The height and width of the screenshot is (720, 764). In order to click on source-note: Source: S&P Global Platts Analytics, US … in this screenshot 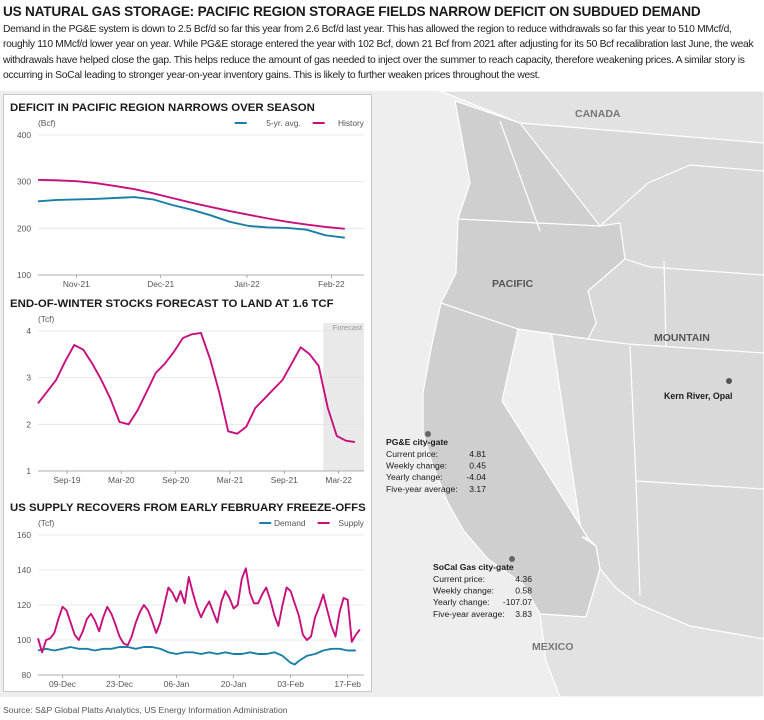, I will do `click(145, 710)`.